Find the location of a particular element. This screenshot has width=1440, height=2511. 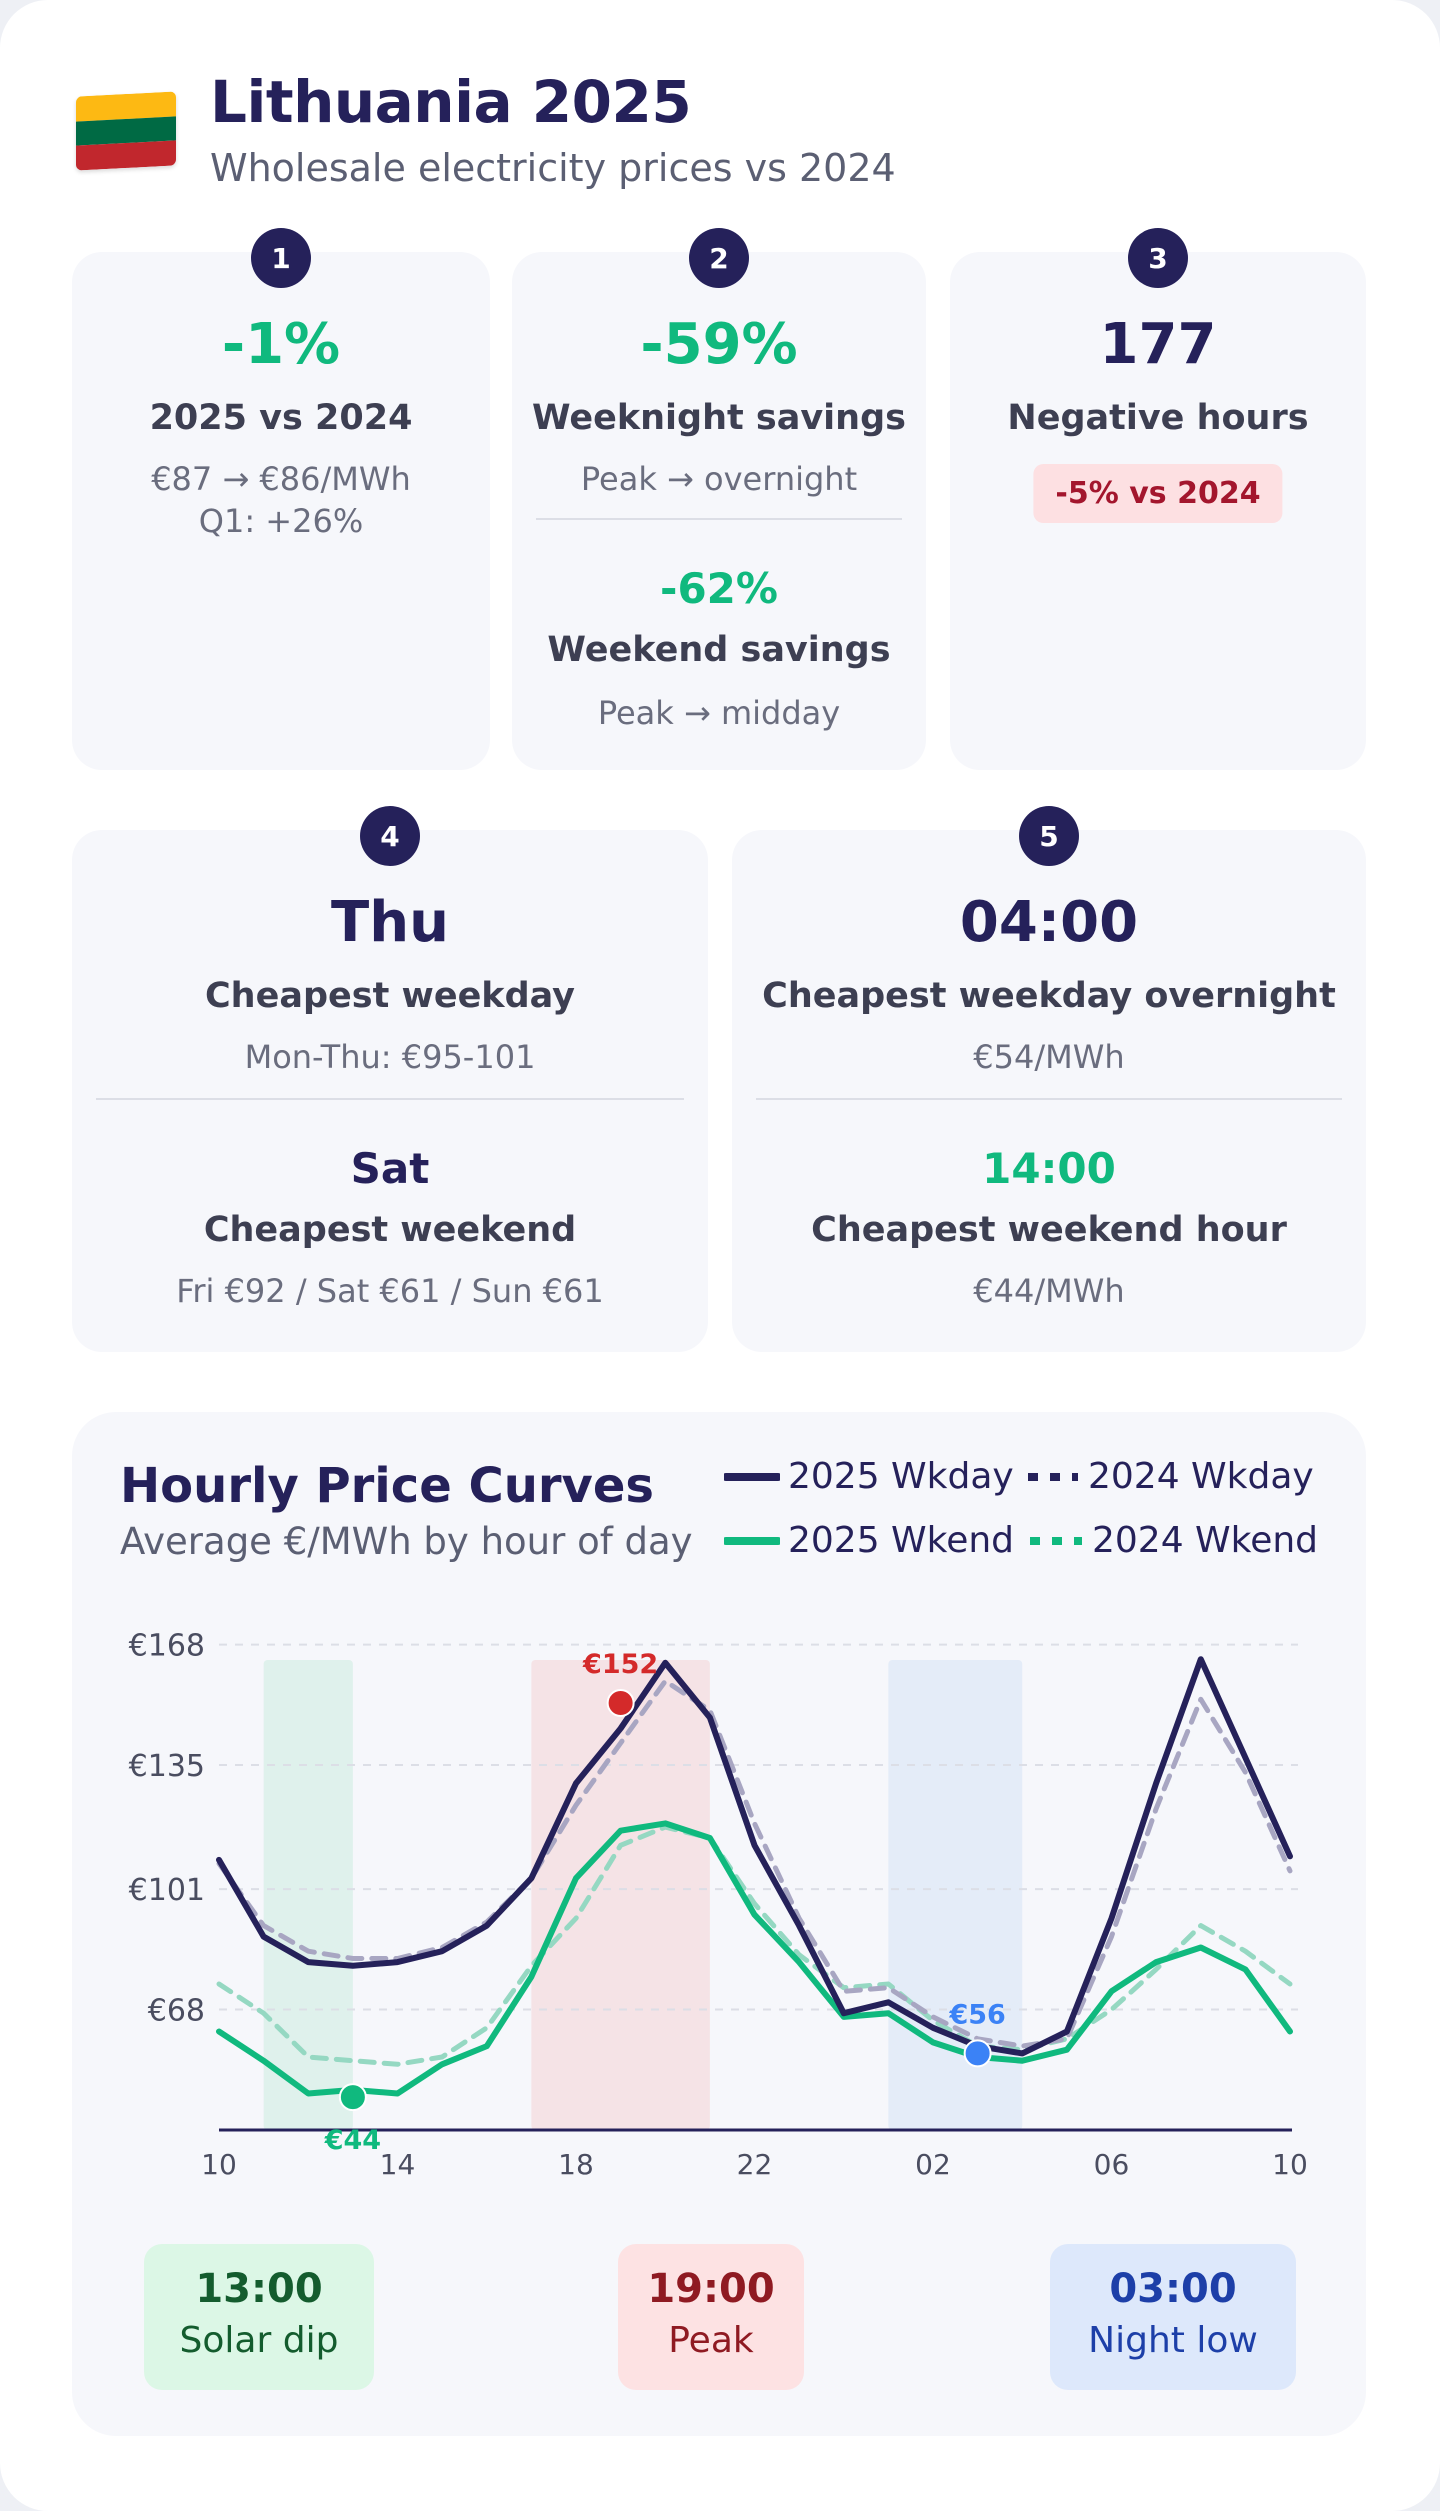

callout-label: Night low is located at coordinates (1173, 2340).